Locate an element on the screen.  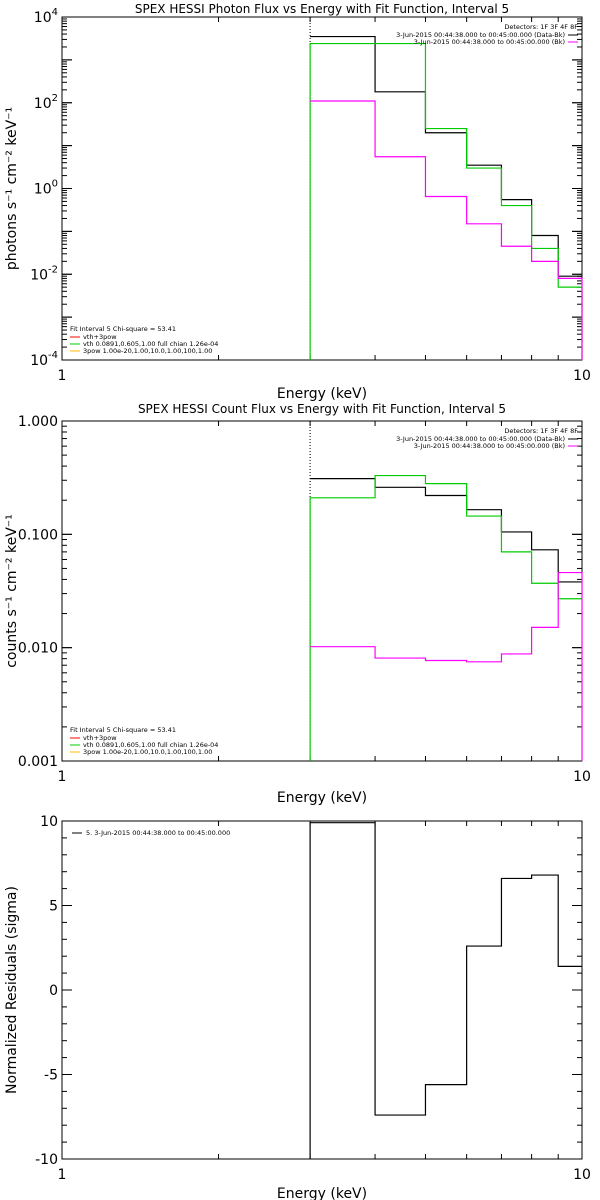
y-axis-label: Normalized Residuals (sigma) is located at coordinates (12, 990).